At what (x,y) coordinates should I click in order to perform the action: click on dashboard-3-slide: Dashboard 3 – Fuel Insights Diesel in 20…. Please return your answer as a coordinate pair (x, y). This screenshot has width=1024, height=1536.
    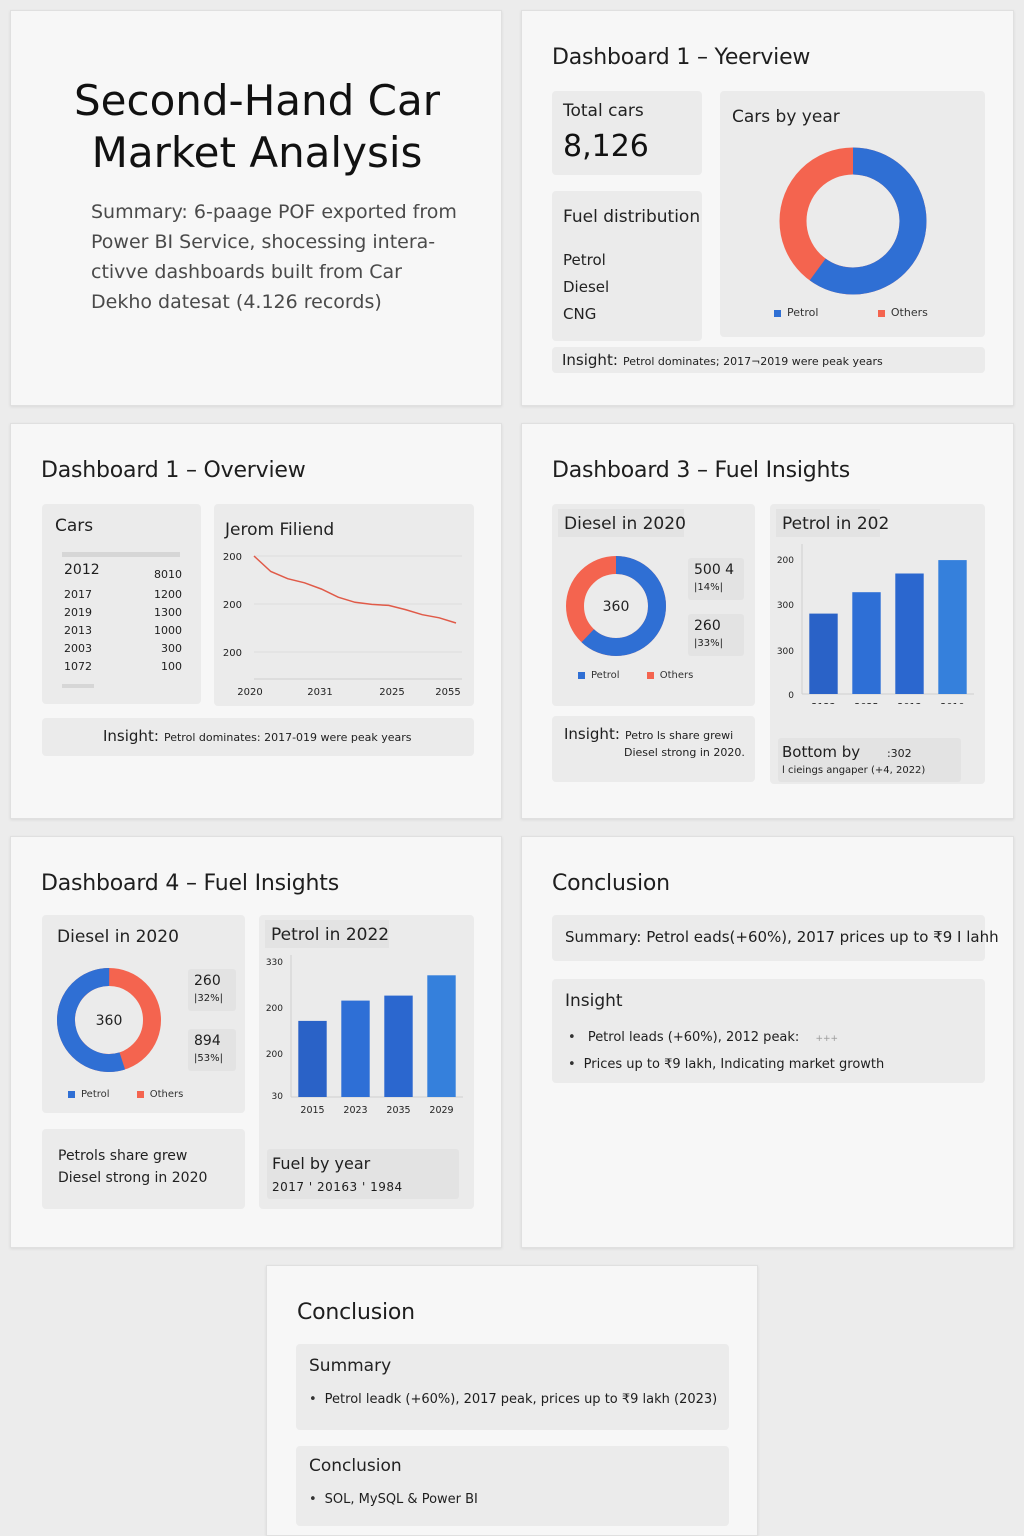
    Looking at the image, I should click on (767, 621).